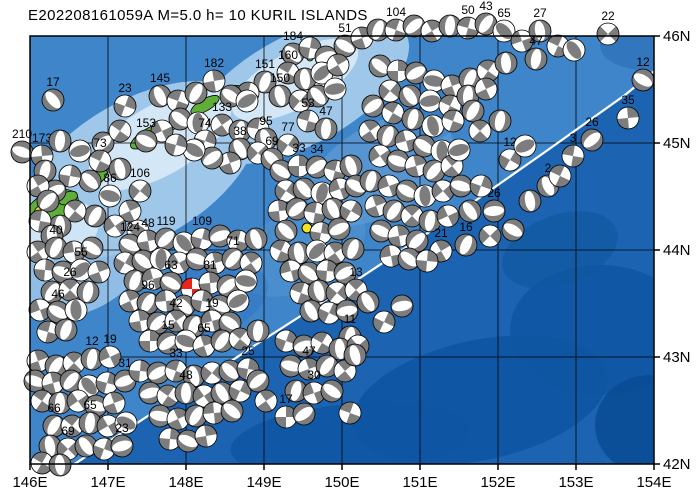 The width and height of the screenshot is (697, 501). What do you see at coordinates (592, 122) in the screenshot?
I see `depth-label: 26` at bounding box center [592, 122].